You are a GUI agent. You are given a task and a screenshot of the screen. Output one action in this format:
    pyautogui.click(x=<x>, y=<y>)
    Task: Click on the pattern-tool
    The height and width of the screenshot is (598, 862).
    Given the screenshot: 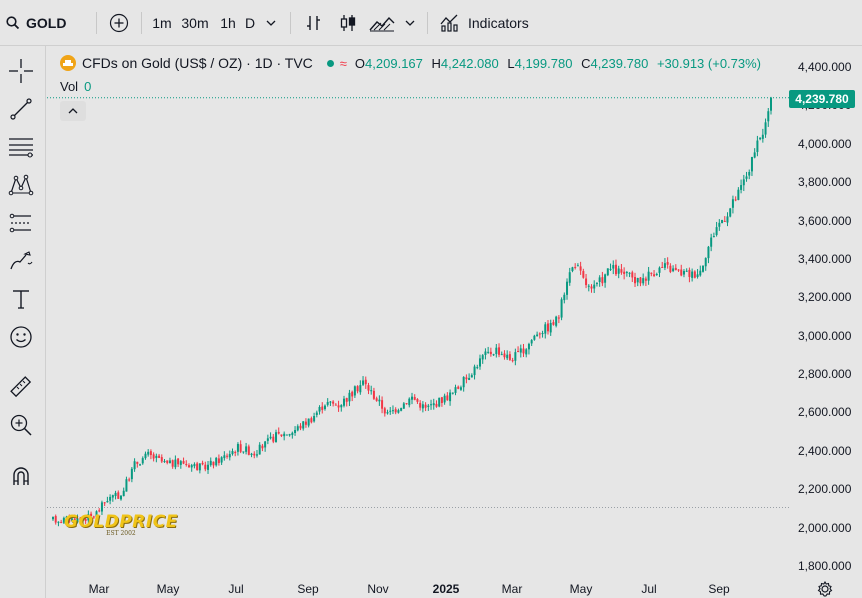 What is the action you would take?
    pyautogui.click(x=21, y=185)
    